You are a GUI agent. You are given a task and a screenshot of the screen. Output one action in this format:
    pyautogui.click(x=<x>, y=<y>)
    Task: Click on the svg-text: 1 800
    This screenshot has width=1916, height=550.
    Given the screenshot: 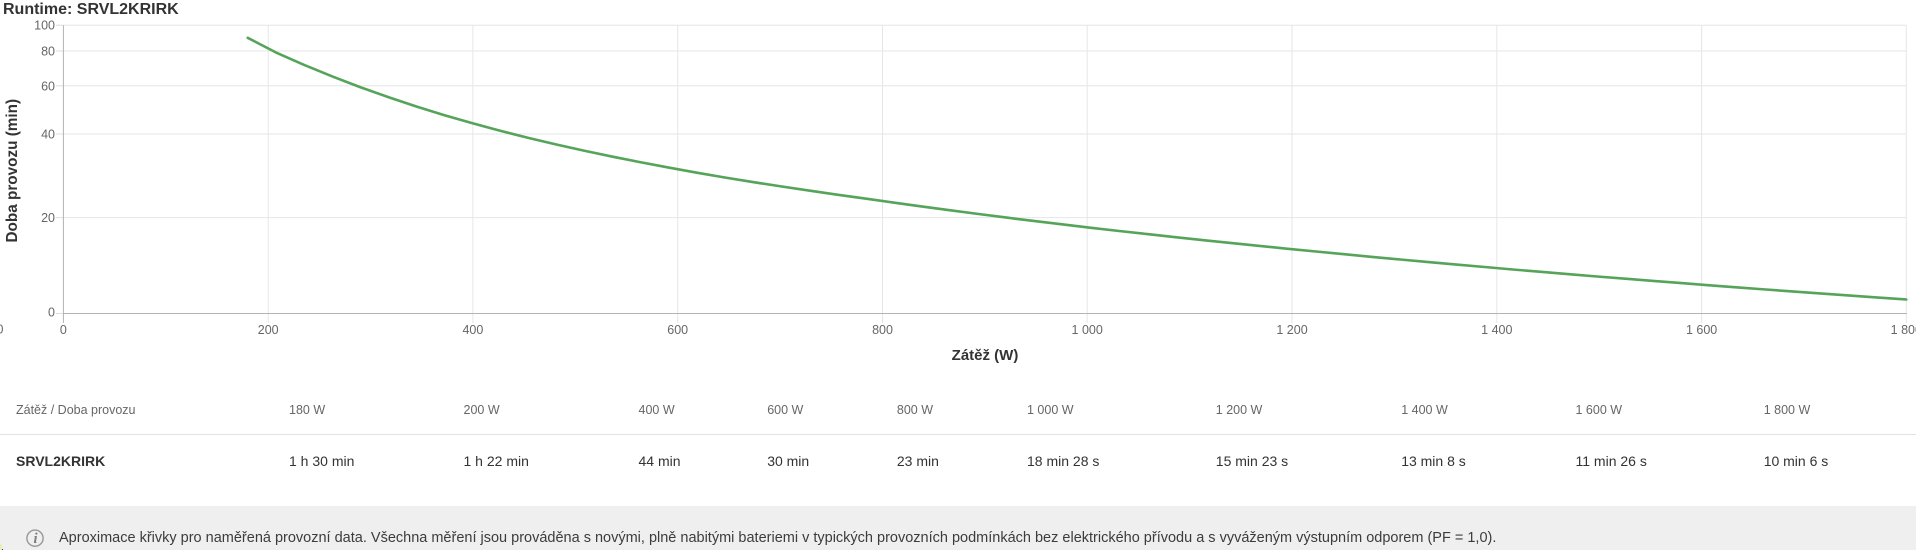 What is the action you would take?
    pyautogui.click(x=1903, y=330)
    